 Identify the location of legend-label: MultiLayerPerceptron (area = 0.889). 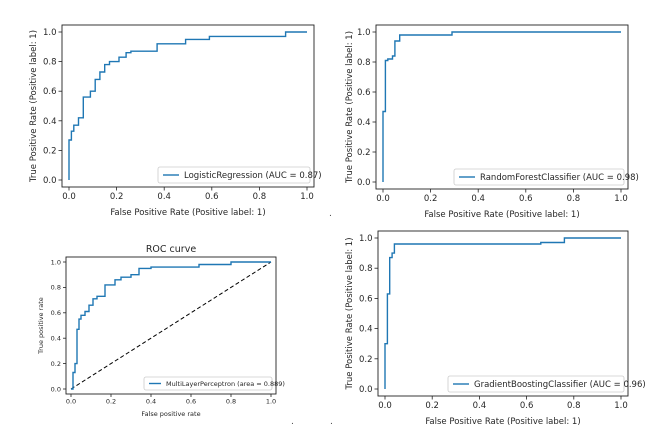
(225, 384).